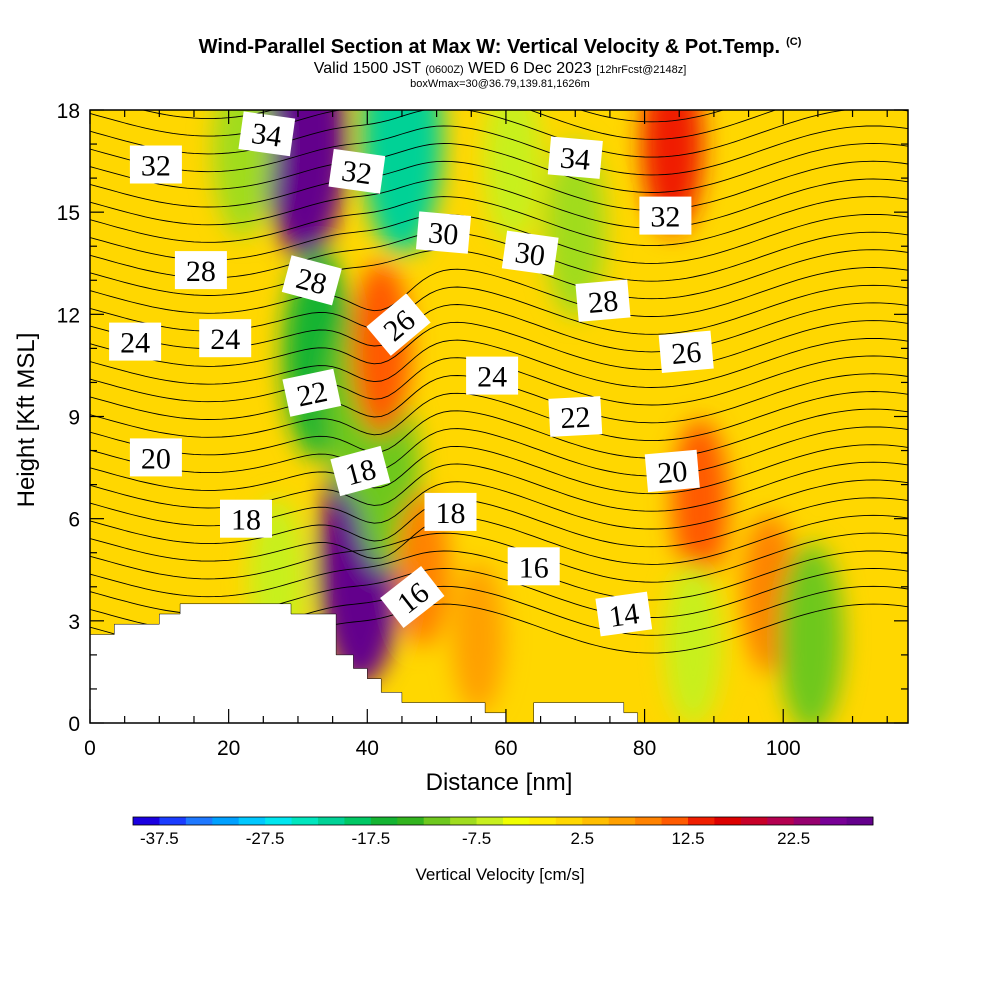 This screenshot has height=1000, width=1000. What do you see at coordinates (26, 420) in the screenshot?
I see `y-axis-label: Height [Kft MSL]` at bounding box center [26, 420].